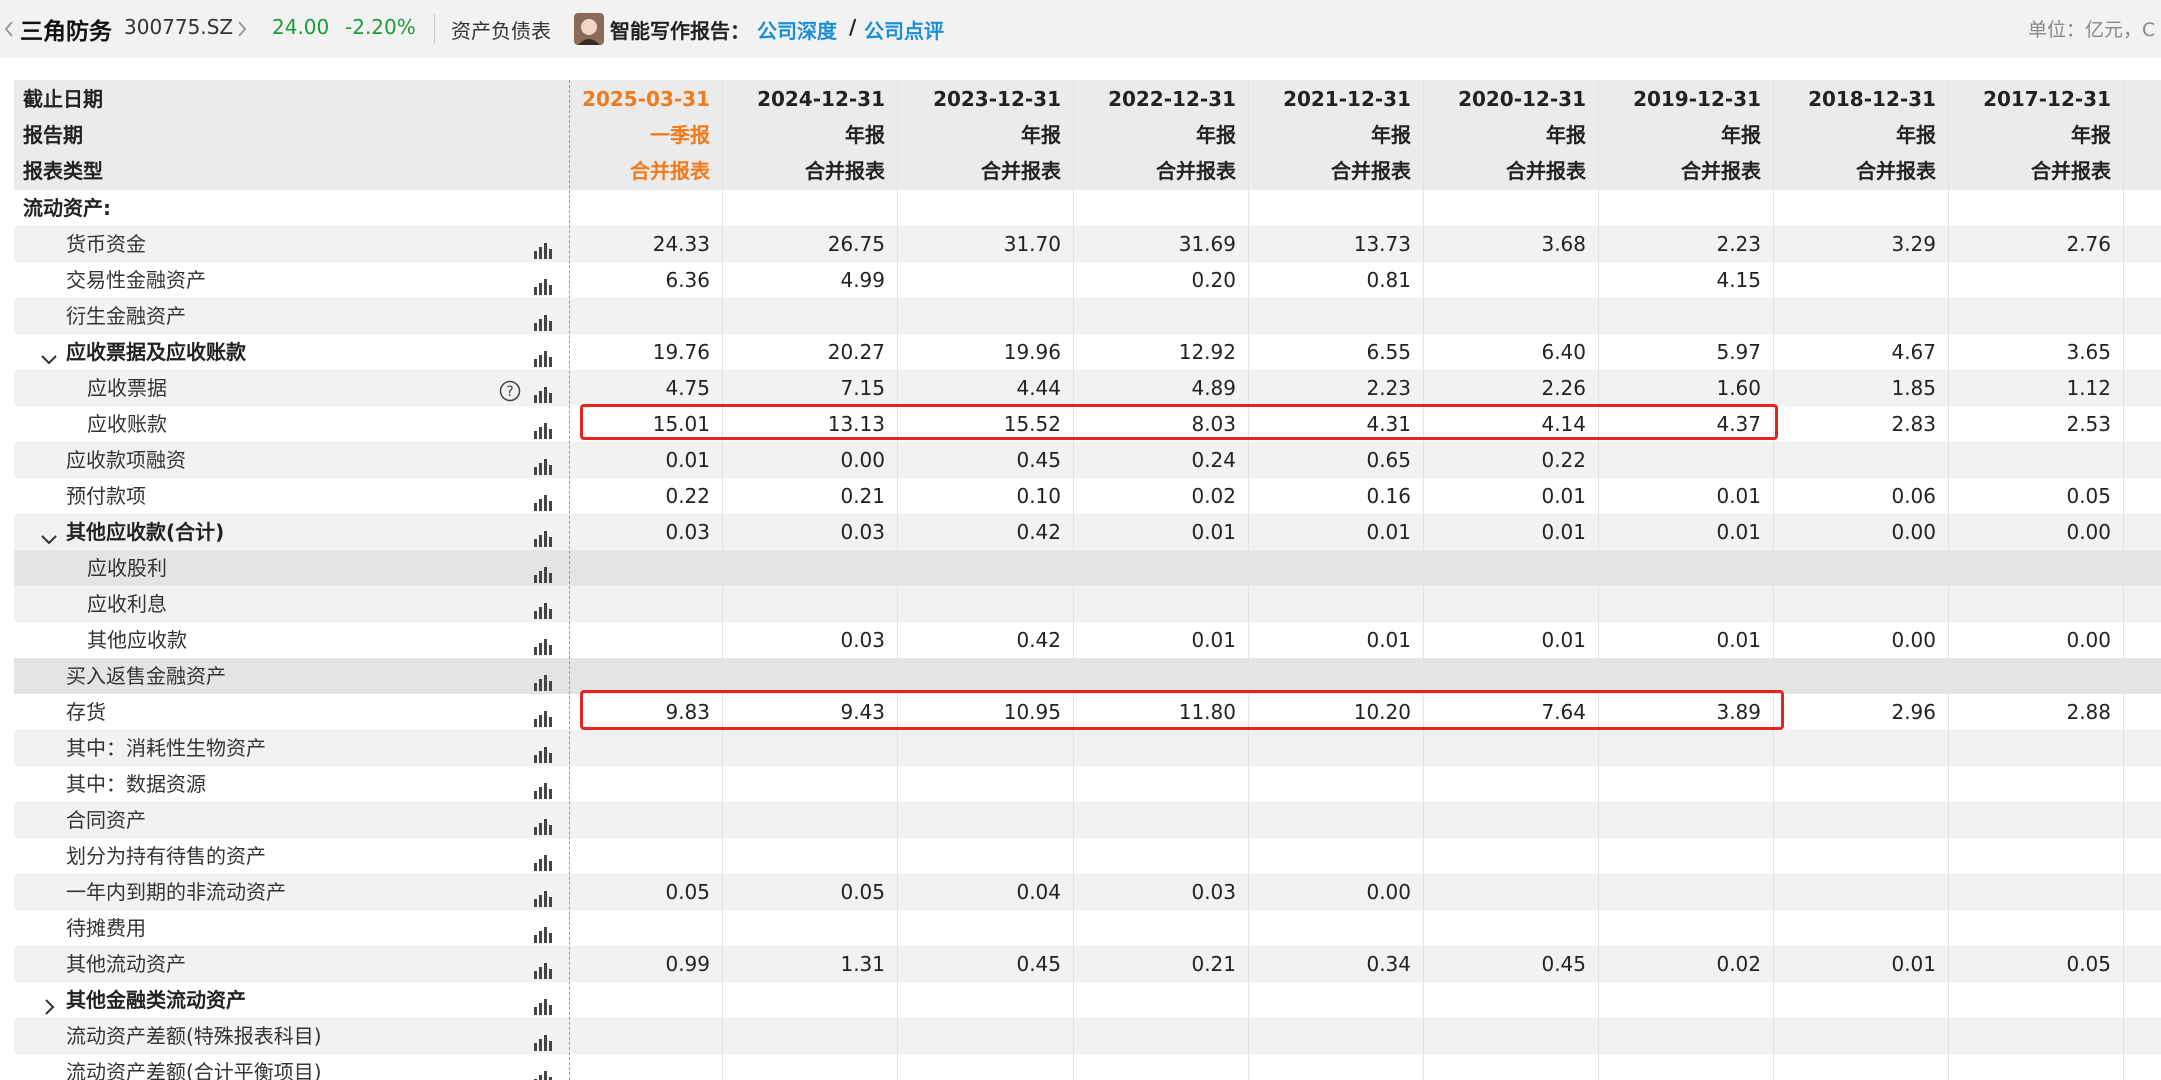  I want to click on link: 公司点评, so click(904, 31).